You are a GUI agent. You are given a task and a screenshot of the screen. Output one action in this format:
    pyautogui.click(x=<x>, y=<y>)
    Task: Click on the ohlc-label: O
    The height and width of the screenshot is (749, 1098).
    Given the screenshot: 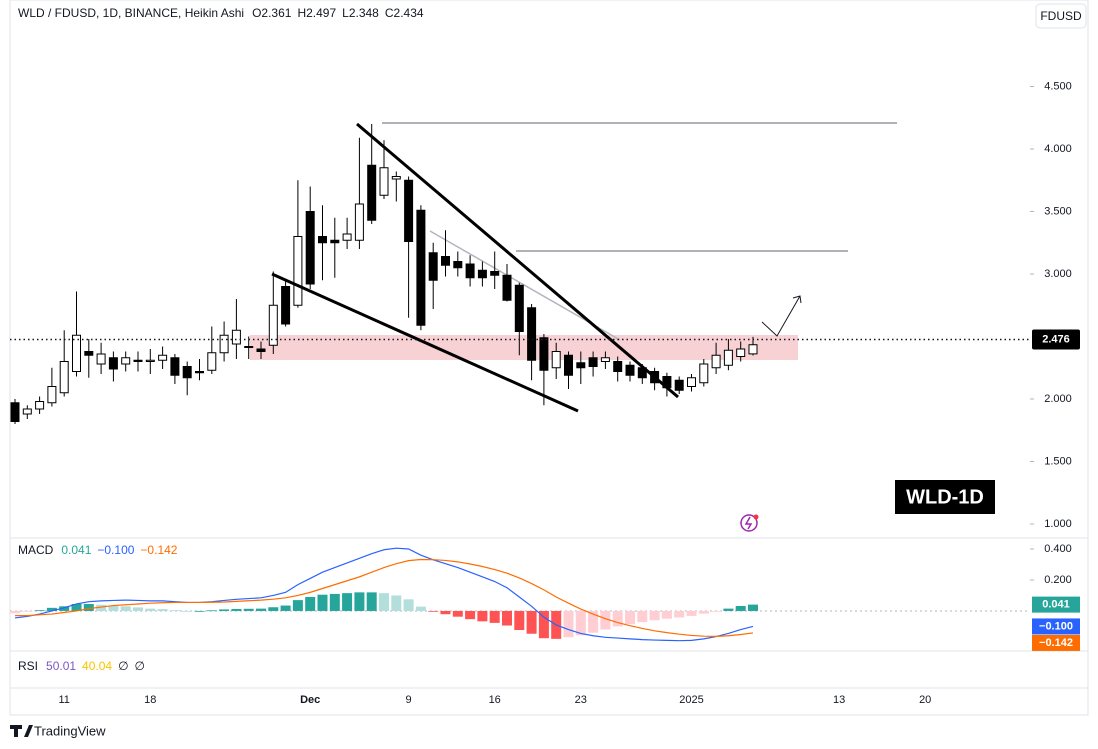 What is the action you would take?
    pyautogui.click(x=256, y=13)
    